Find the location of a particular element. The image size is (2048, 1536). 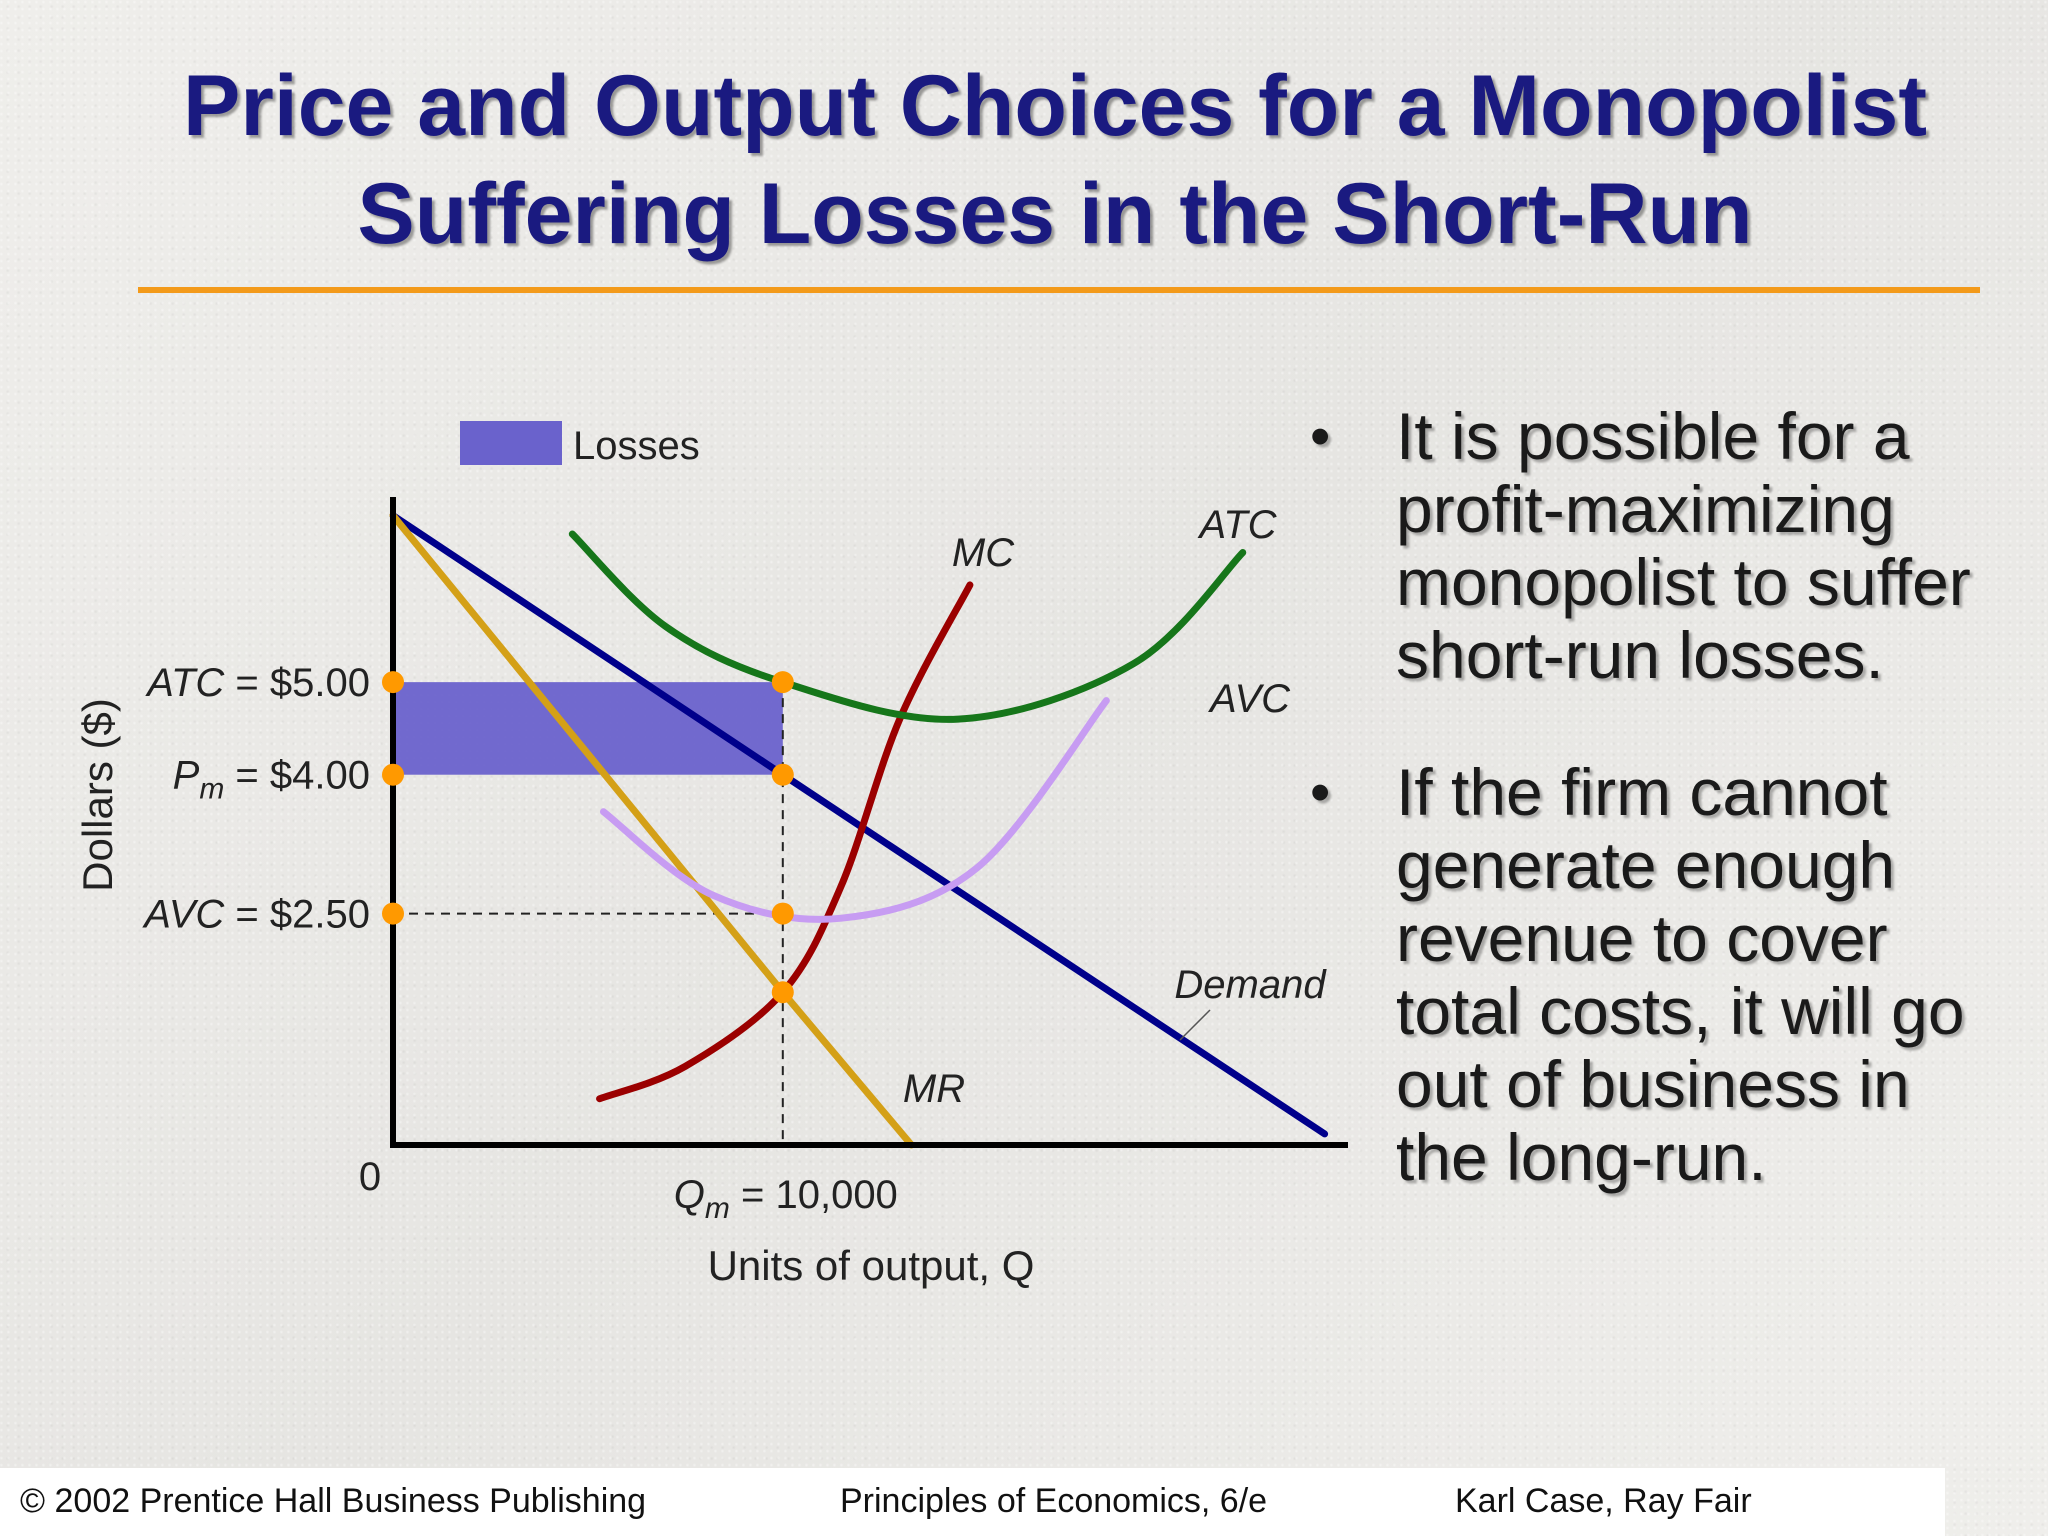

footer-authors: Karl Case, Ray Fair is located at coordinates (1603, 1501).